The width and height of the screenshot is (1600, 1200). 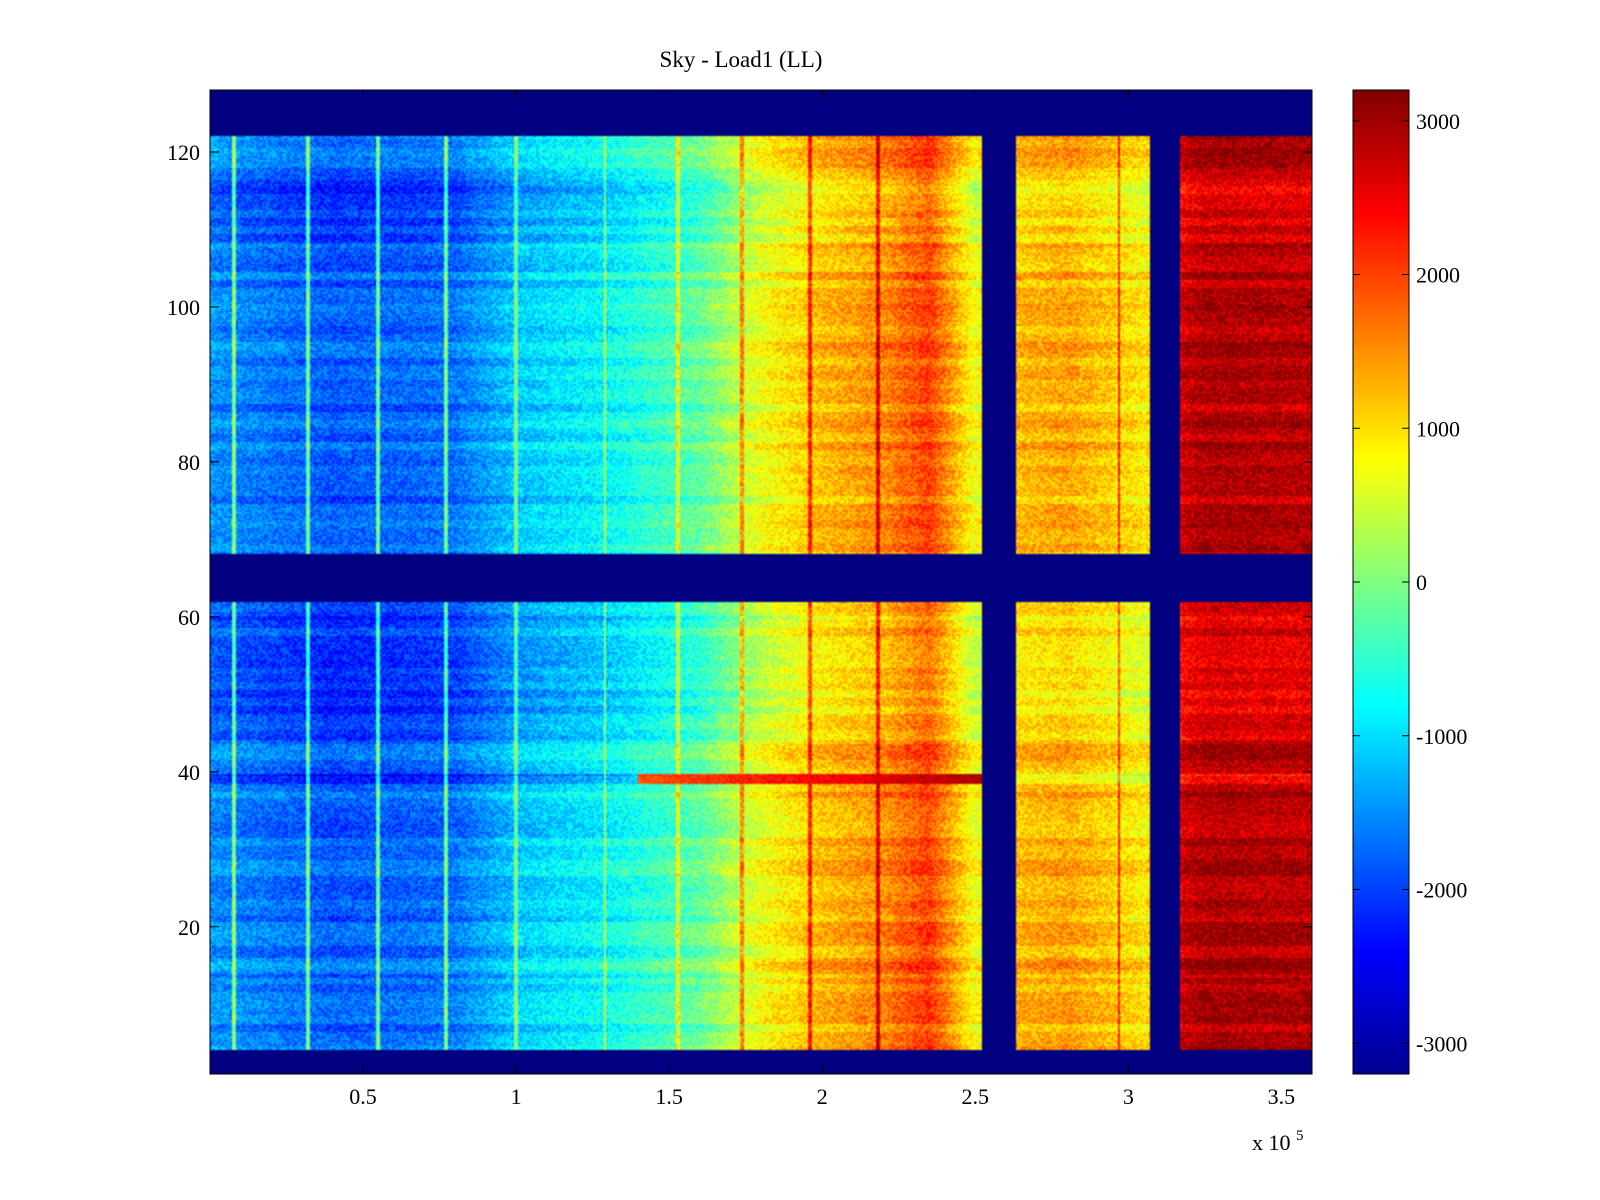 What do you see at coordinates (1438, 428) in the screenshot?
I see `colorbar-tick-label-2: 1000` at bounding box center [1438, 428].